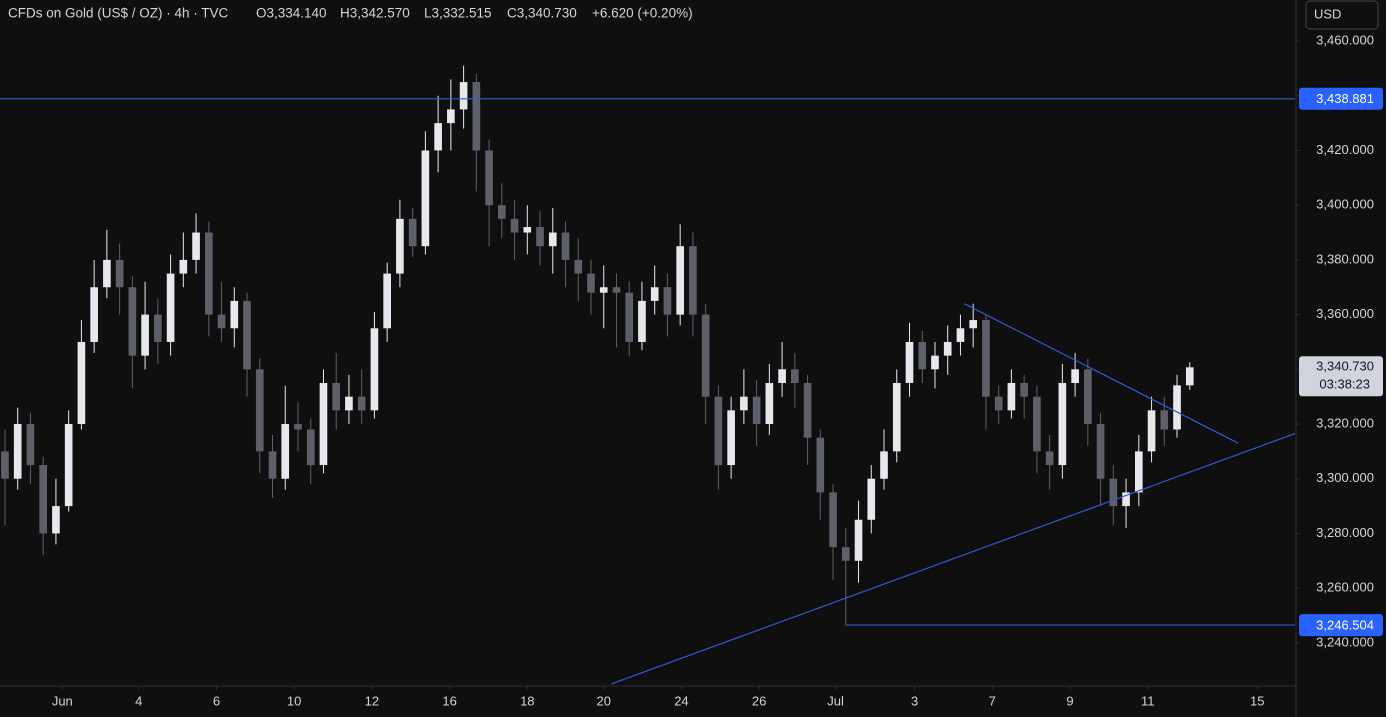 The image size is (1386, 717). Describe the element at coordinates (291, 13) in the screenshot. I see `ohlc-open: O3,334.140` at that location.